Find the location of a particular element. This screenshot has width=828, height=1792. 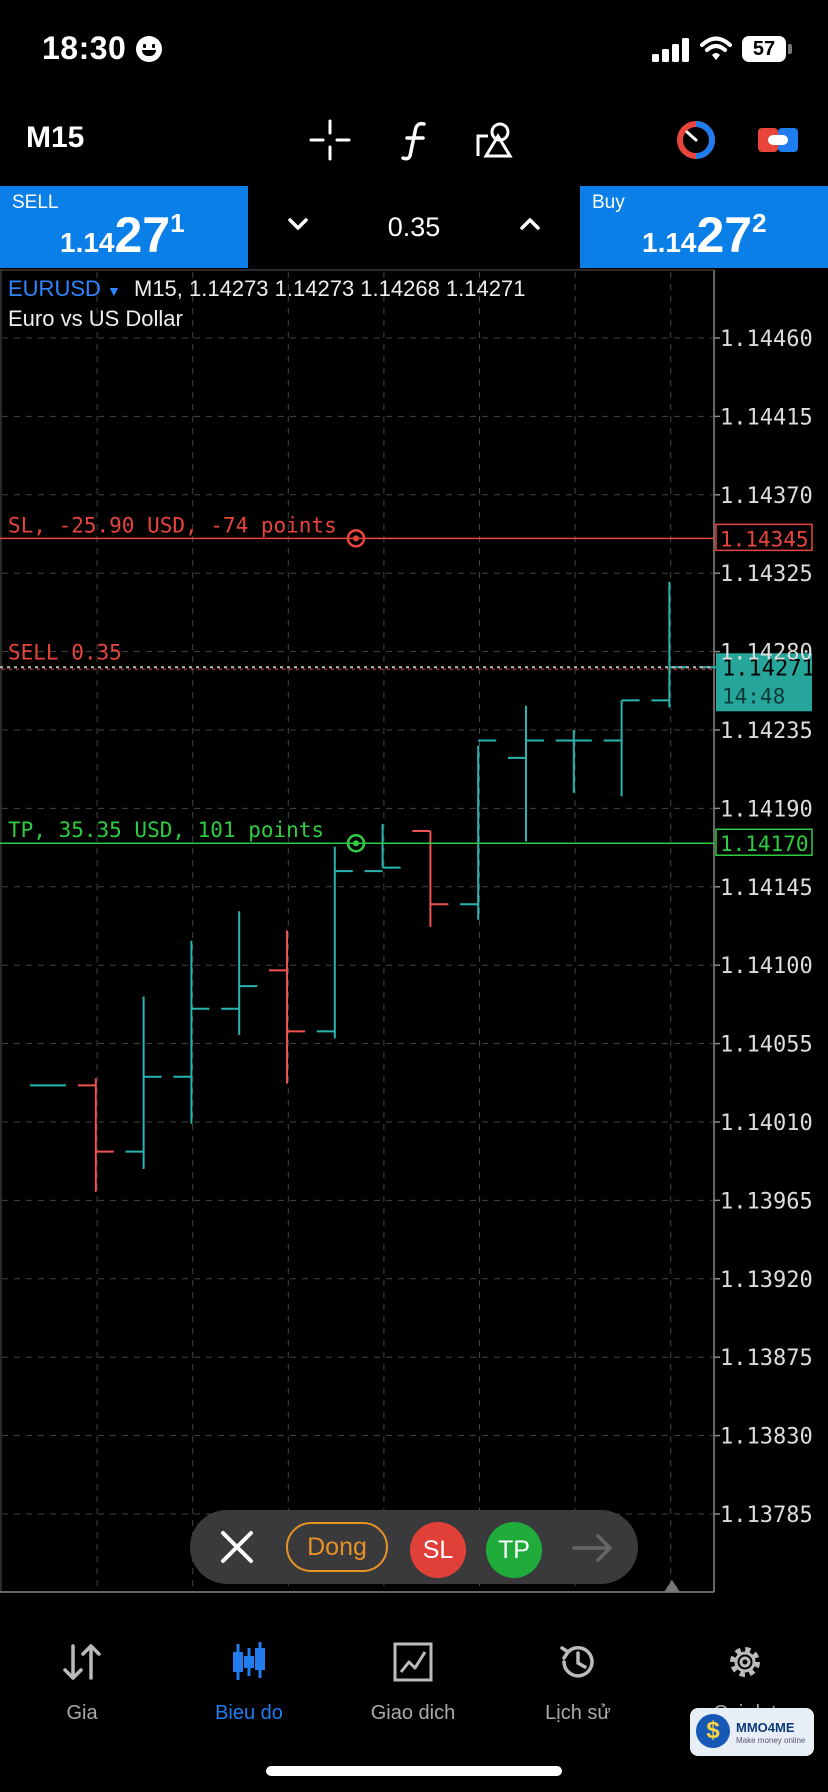

stop-loss-handle-dot is located at coordinates (356, 538).